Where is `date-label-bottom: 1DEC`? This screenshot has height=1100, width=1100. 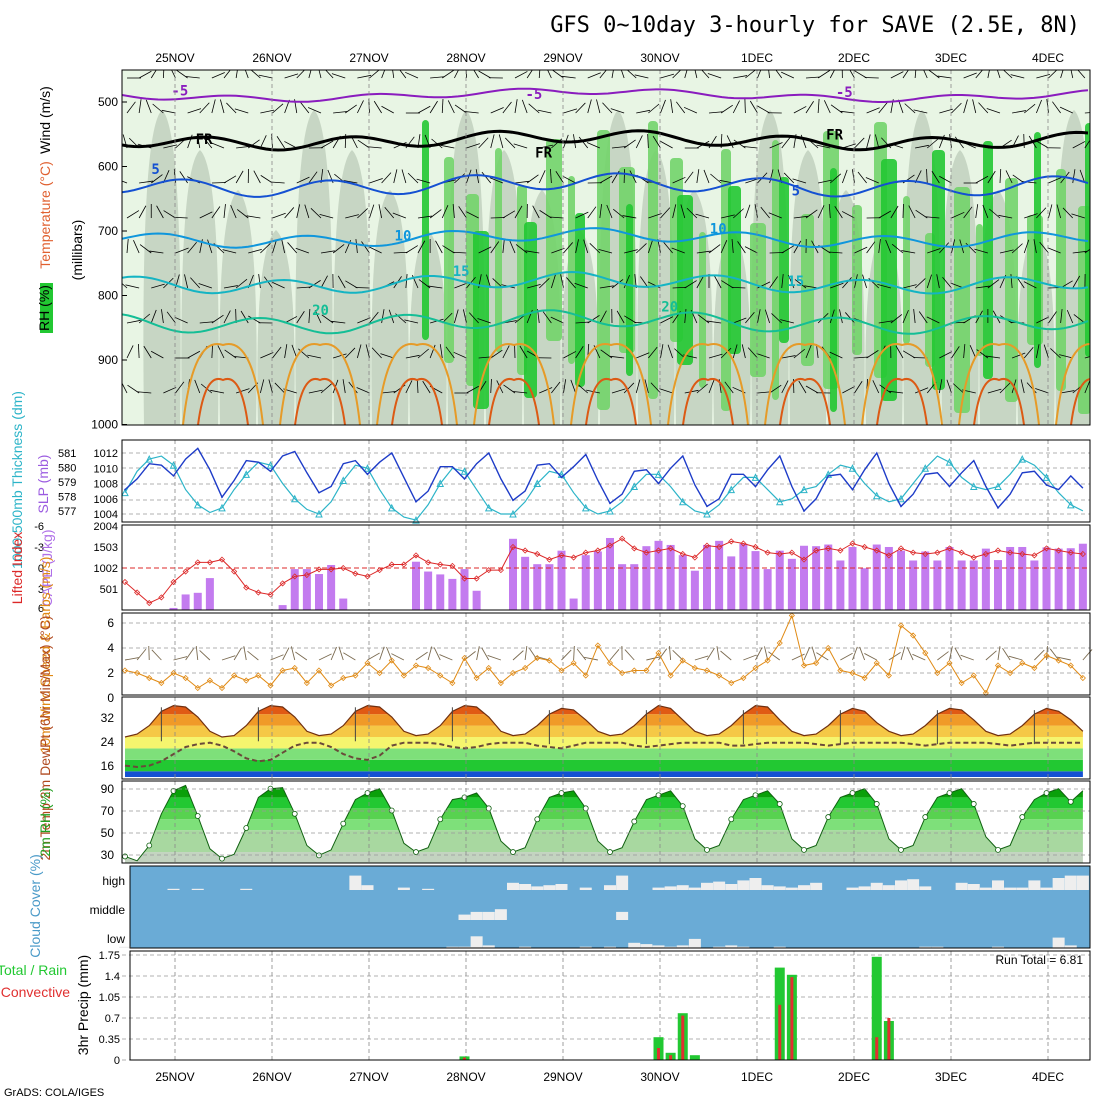
date-label-bottom: 1DEC is located at coordinates (757, 1077).